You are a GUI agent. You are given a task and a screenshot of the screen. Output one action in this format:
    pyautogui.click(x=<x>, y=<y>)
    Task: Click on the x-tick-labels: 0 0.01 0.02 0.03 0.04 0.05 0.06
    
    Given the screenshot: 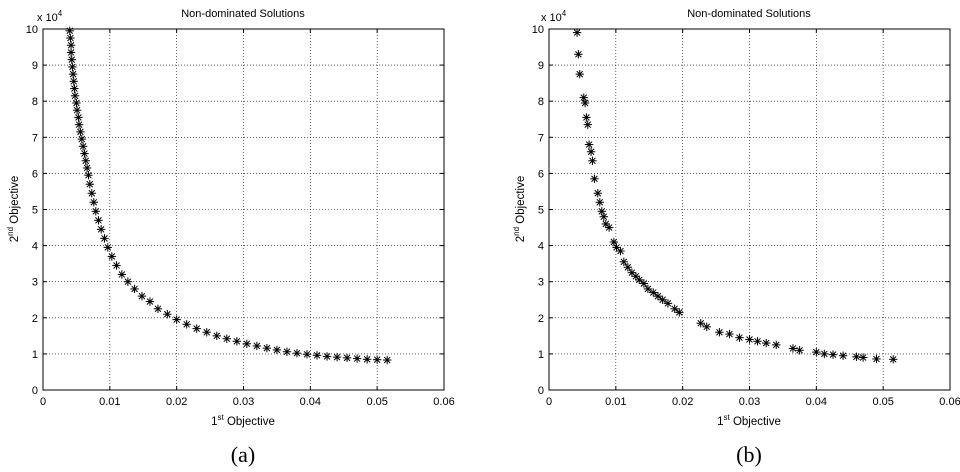 What is the action you would take?
    pyautogui.click(x=753, y=402)
    